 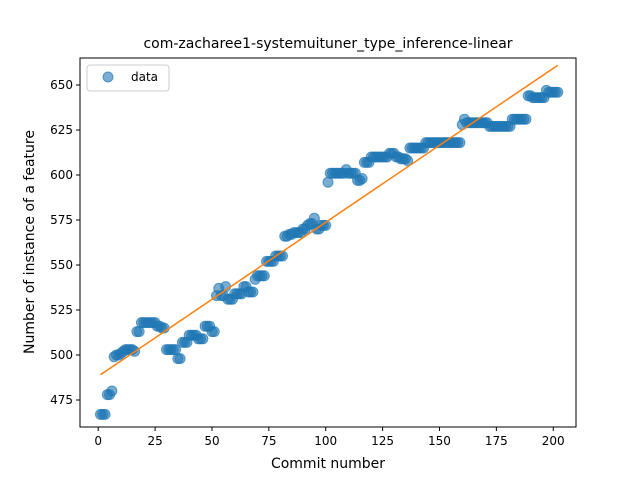 What do you see at coordinates (108, 77) in the screenshot?
I see `legend-marker-data` at bounding box center [108, 77].